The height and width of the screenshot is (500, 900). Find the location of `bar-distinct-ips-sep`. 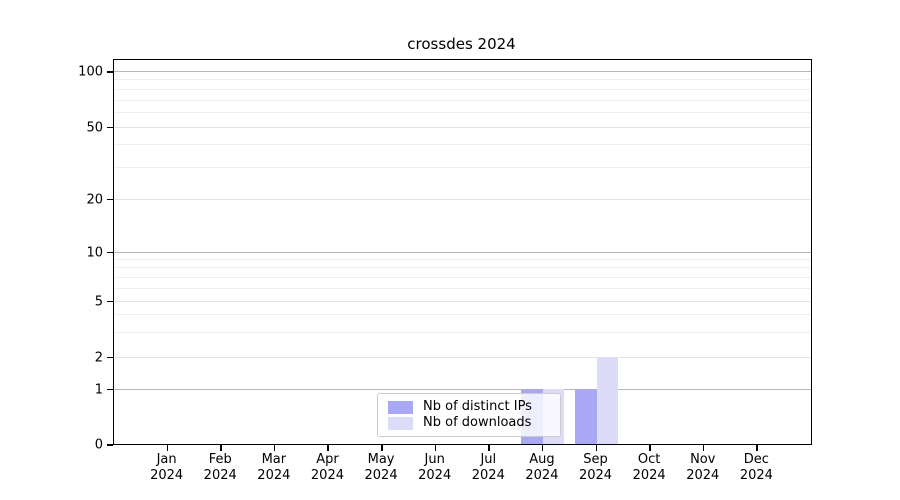

bar-distinct-ips-sep is located at coordinates (586, 416).